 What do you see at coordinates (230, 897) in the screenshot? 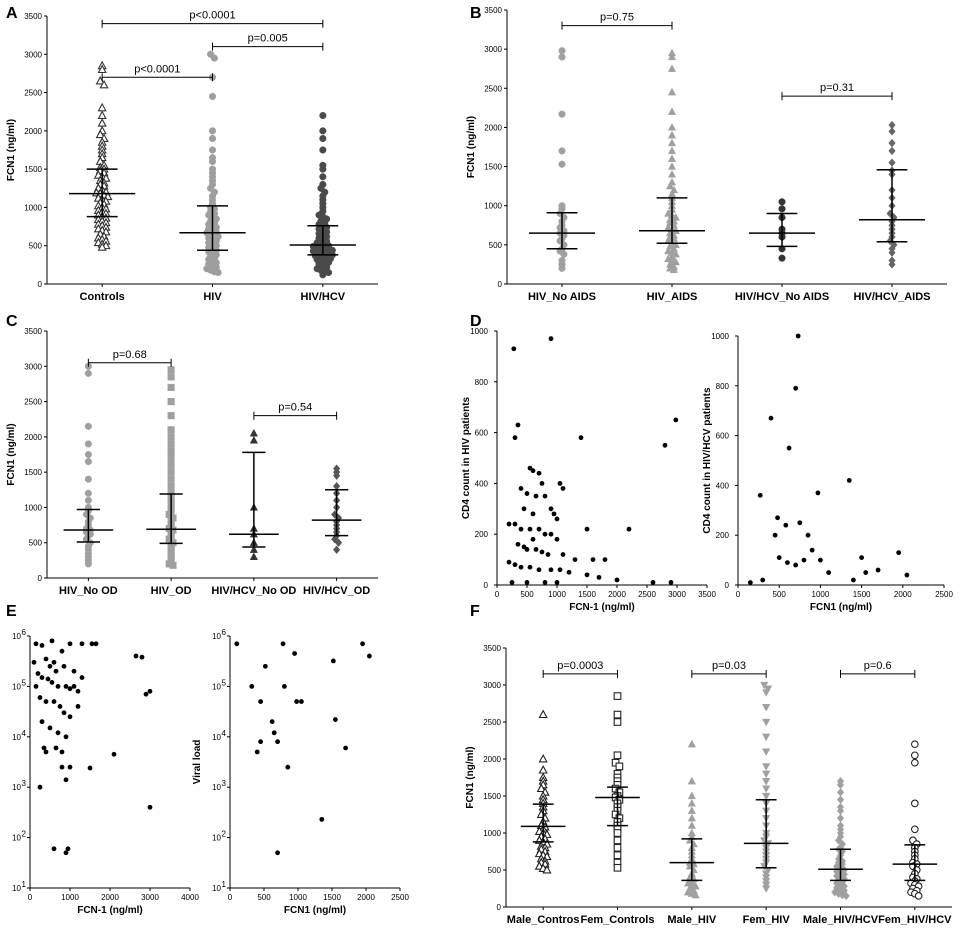
I see `x-tick-label: 0` at bounding box center [230, 897].